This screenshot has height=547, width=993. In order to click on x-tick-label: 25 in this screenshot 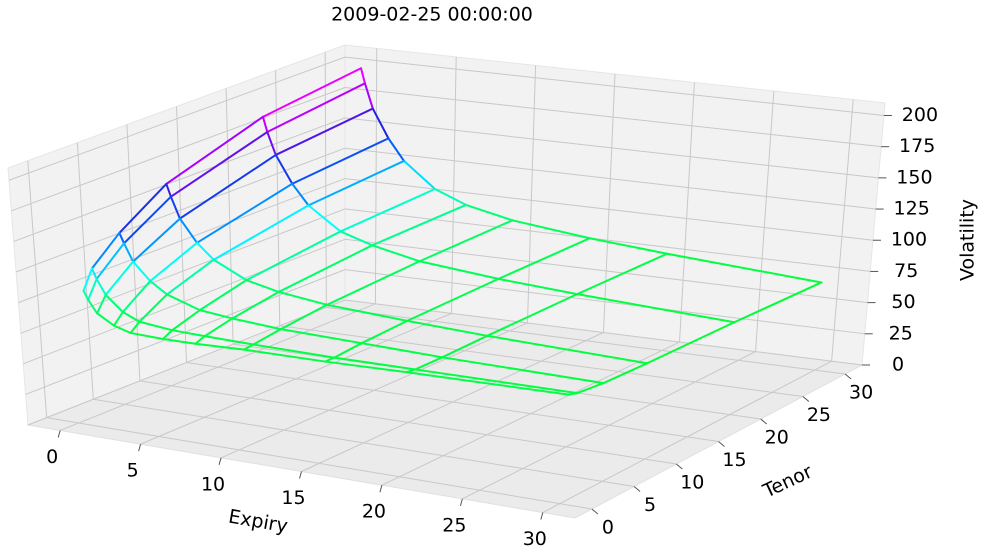, I will do `click(454, 525)`.